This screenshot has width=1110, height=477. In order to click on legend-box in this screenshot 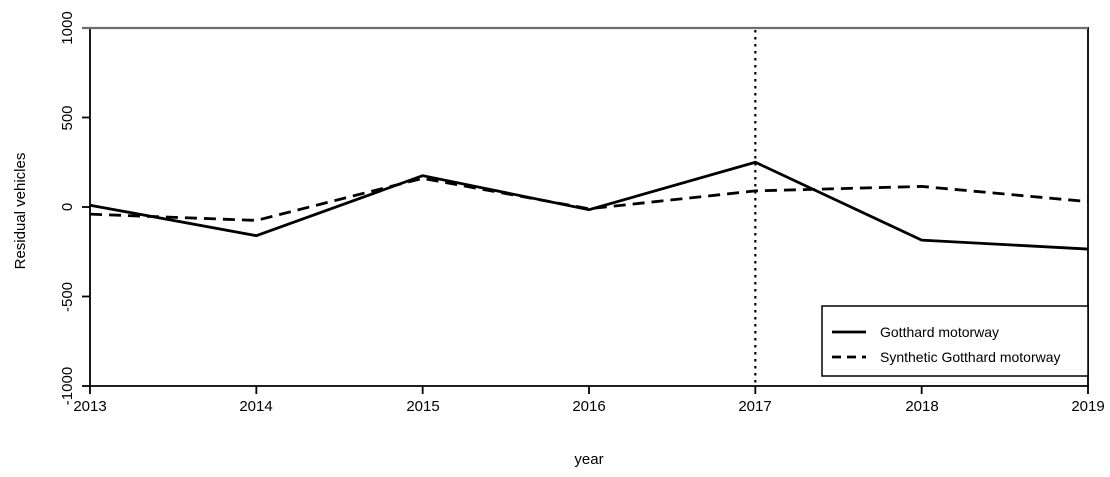, I will do `click(955, 341)`.